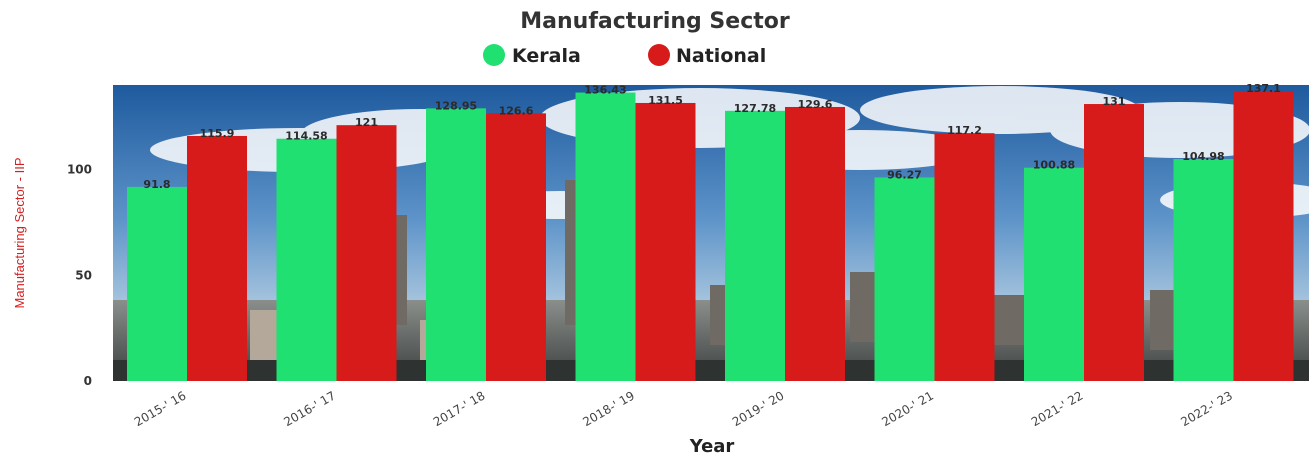 The width and height of the screenshot is (1309, 458). I want to click on data-label-kerala-2: 128.95, so click(456, 105).